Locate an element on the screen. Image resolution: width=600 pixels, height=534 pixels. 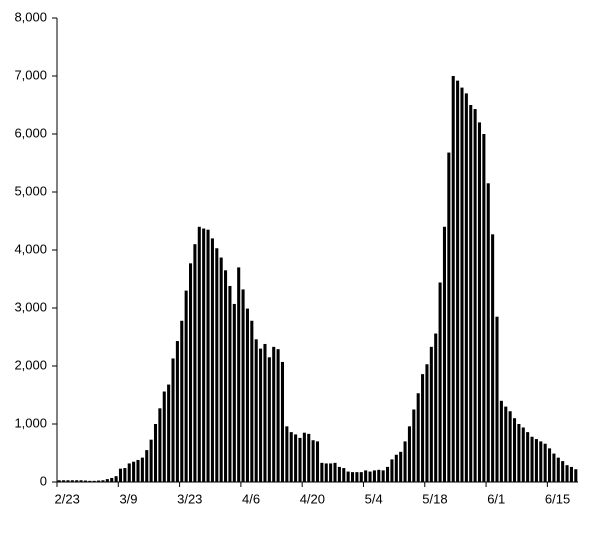
x-tick-label: 6/15 is located at coordinates (557, 498).